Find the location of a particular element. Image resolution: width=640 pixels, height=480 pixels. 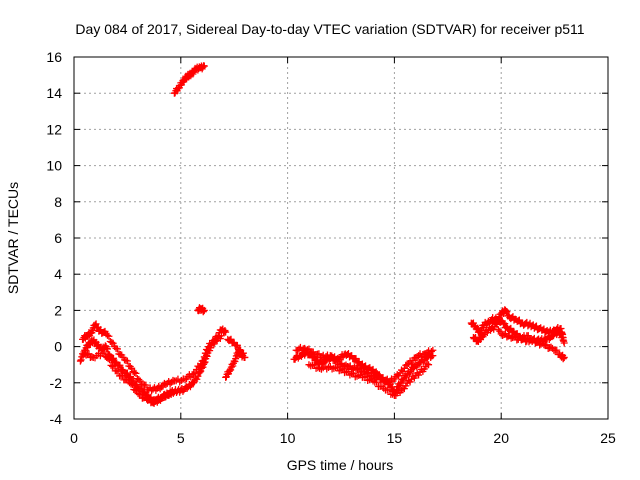

y-tick-label: 6 is located at coordinates (58, 238).